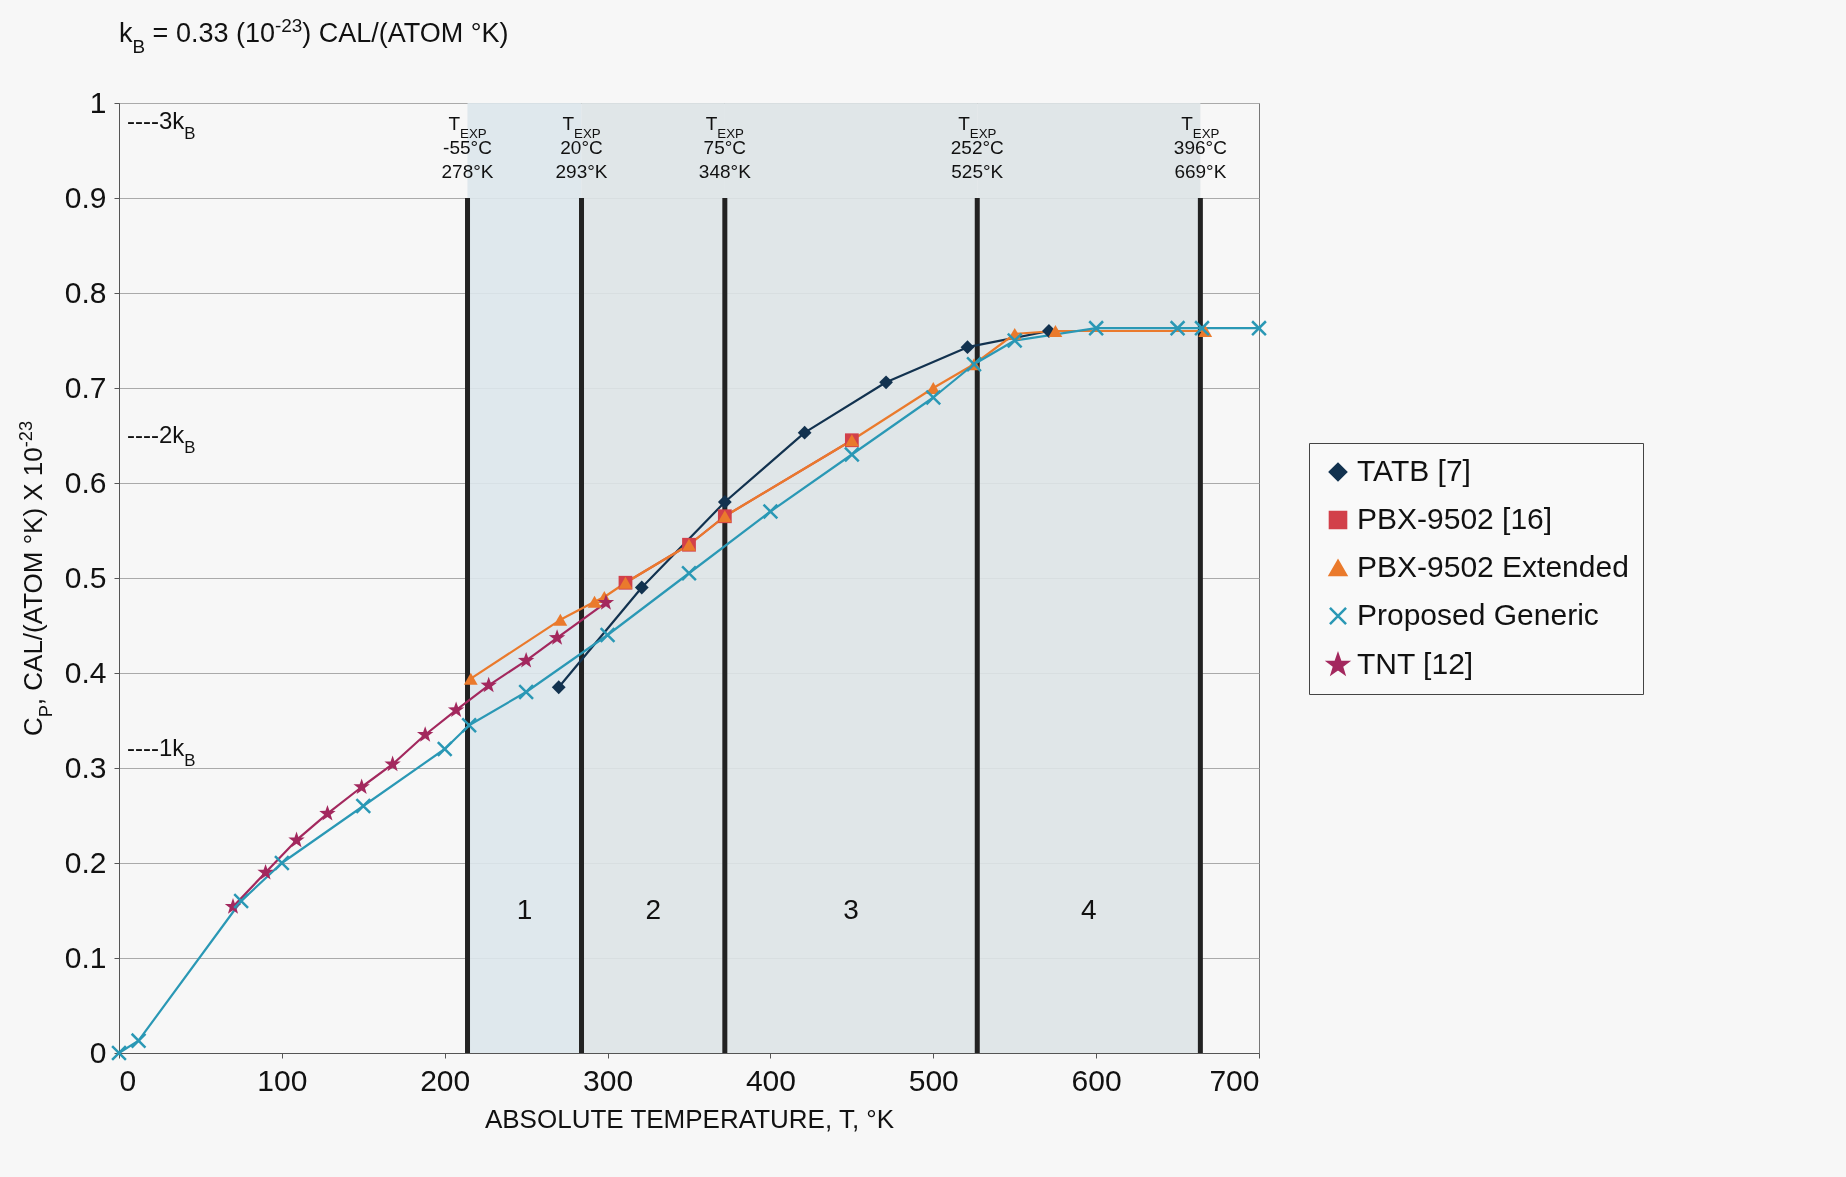 Image resolution: width=1846 pixels, height=1177 pixels. Describe the element at coordinates (161, 125) in the screenshot. I see `annotation: ----3k$_{B}$` at that location.